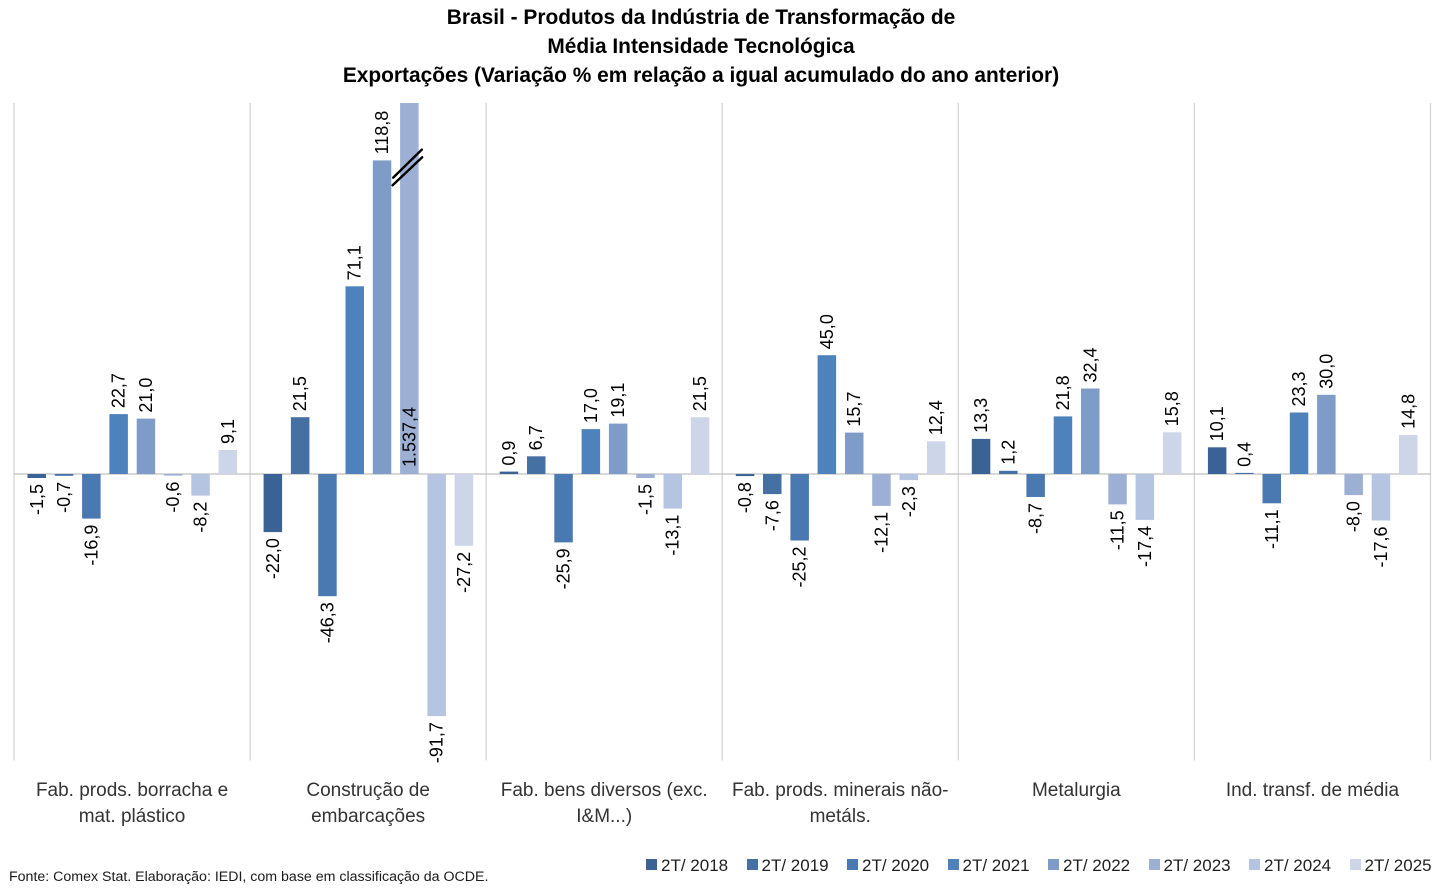 Image resolution: width=1438 pixels, height=890 pixels. What do you see at coordinates (800, 567) in the screenshot?
I see `svg-text: -25,2` at bounding box center [800, 567].